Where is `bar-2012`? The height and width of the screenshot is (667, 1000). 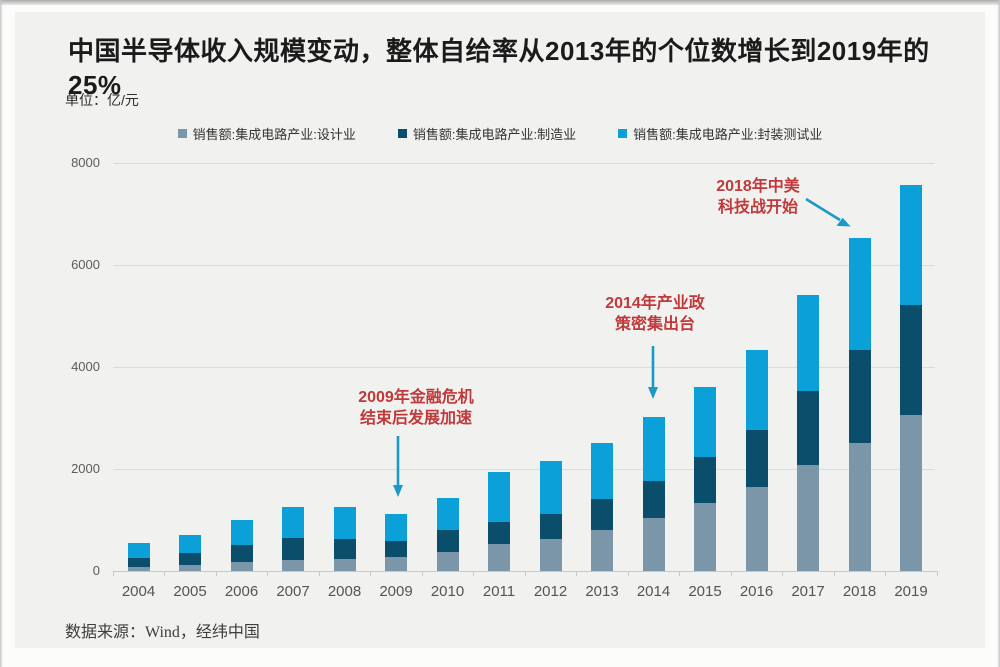 bar-2012 is located at coordinates (550, 515).